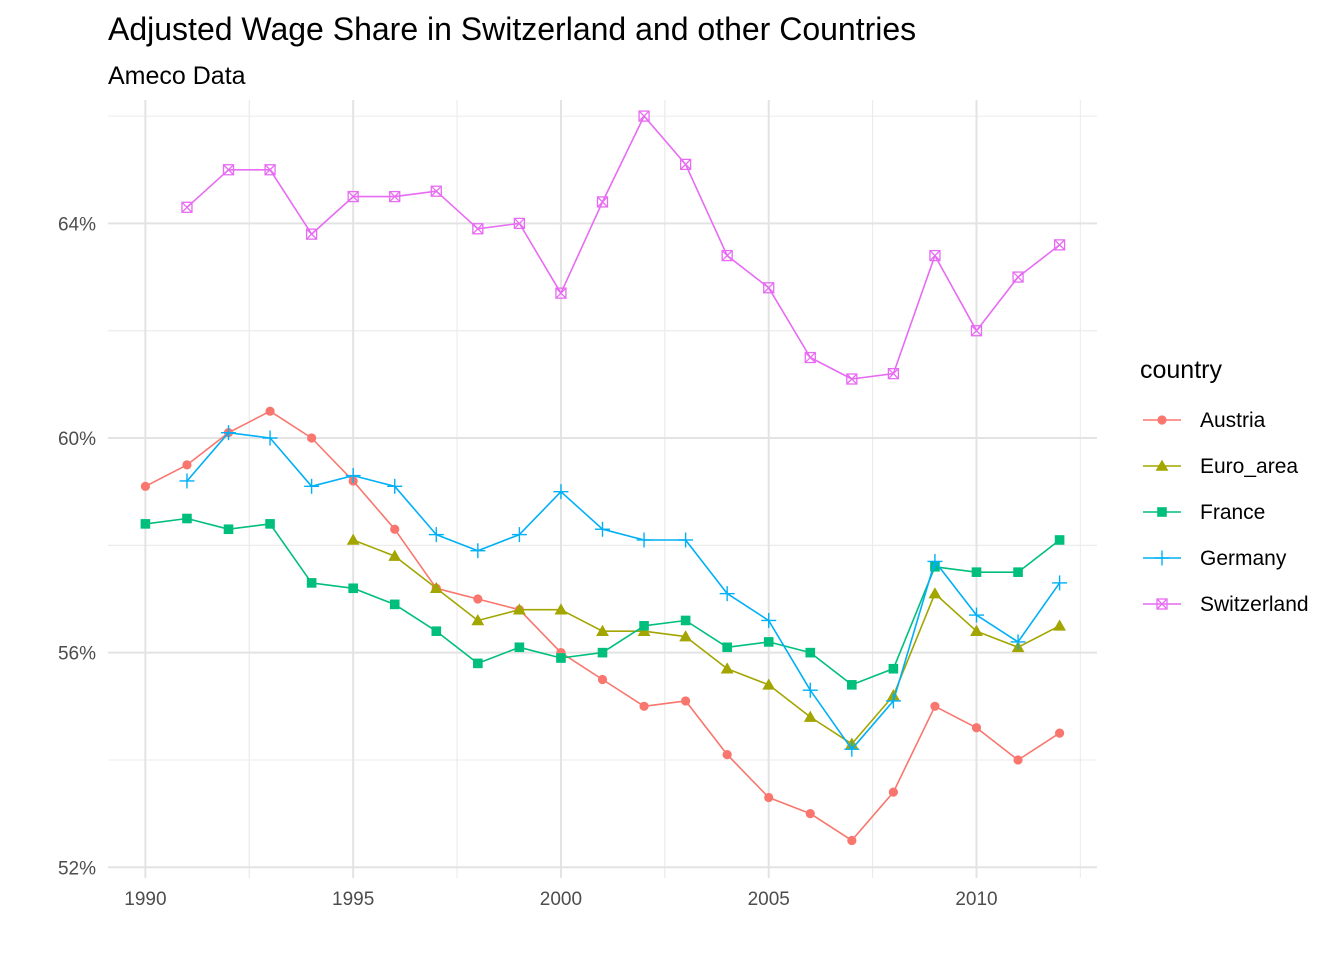  What do you see at coordinates (1254, 604) in the screenshot?
I see `legend-label: Switzerland` at bounding box center [1254, 604].